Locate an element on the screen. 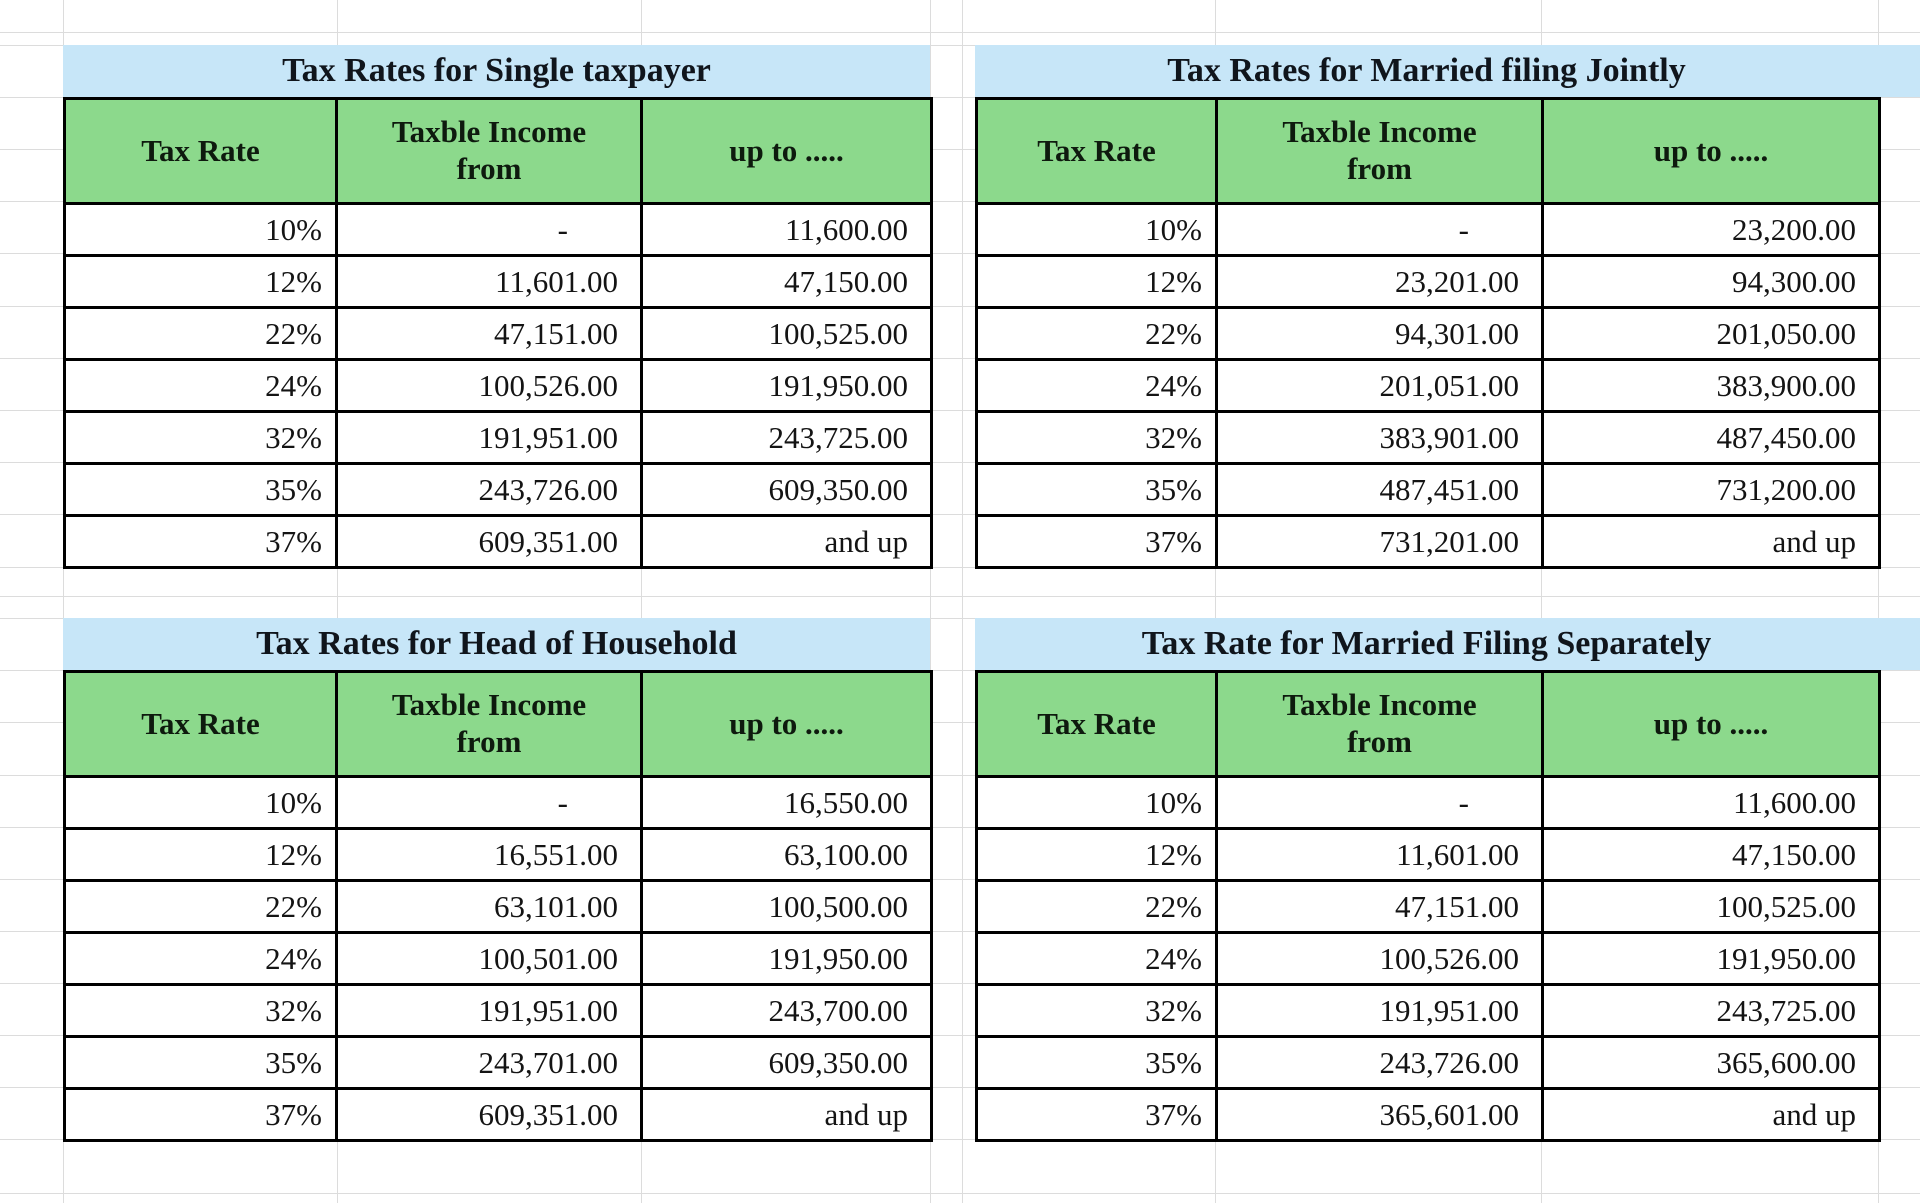 This screenshot has width=1920, height=1203. cell: 243,700.00 is located at coordinates (786, 1010).